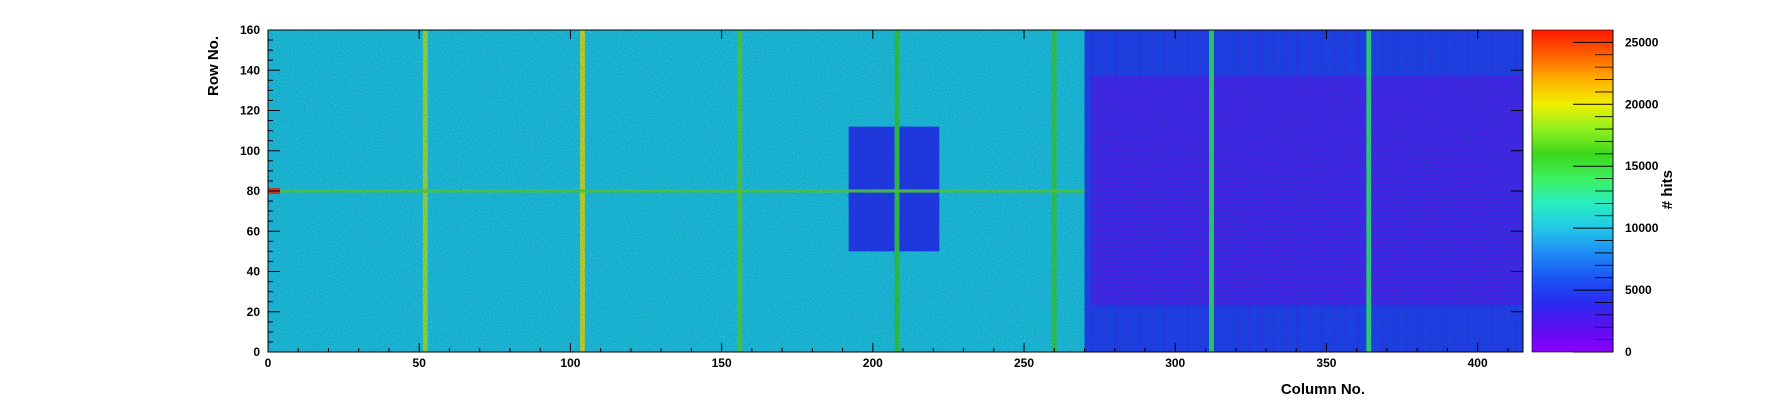  Describe the element at coordinates (1642, 166) in the screenshot. I see `z-tick-label: 15000` at that location.